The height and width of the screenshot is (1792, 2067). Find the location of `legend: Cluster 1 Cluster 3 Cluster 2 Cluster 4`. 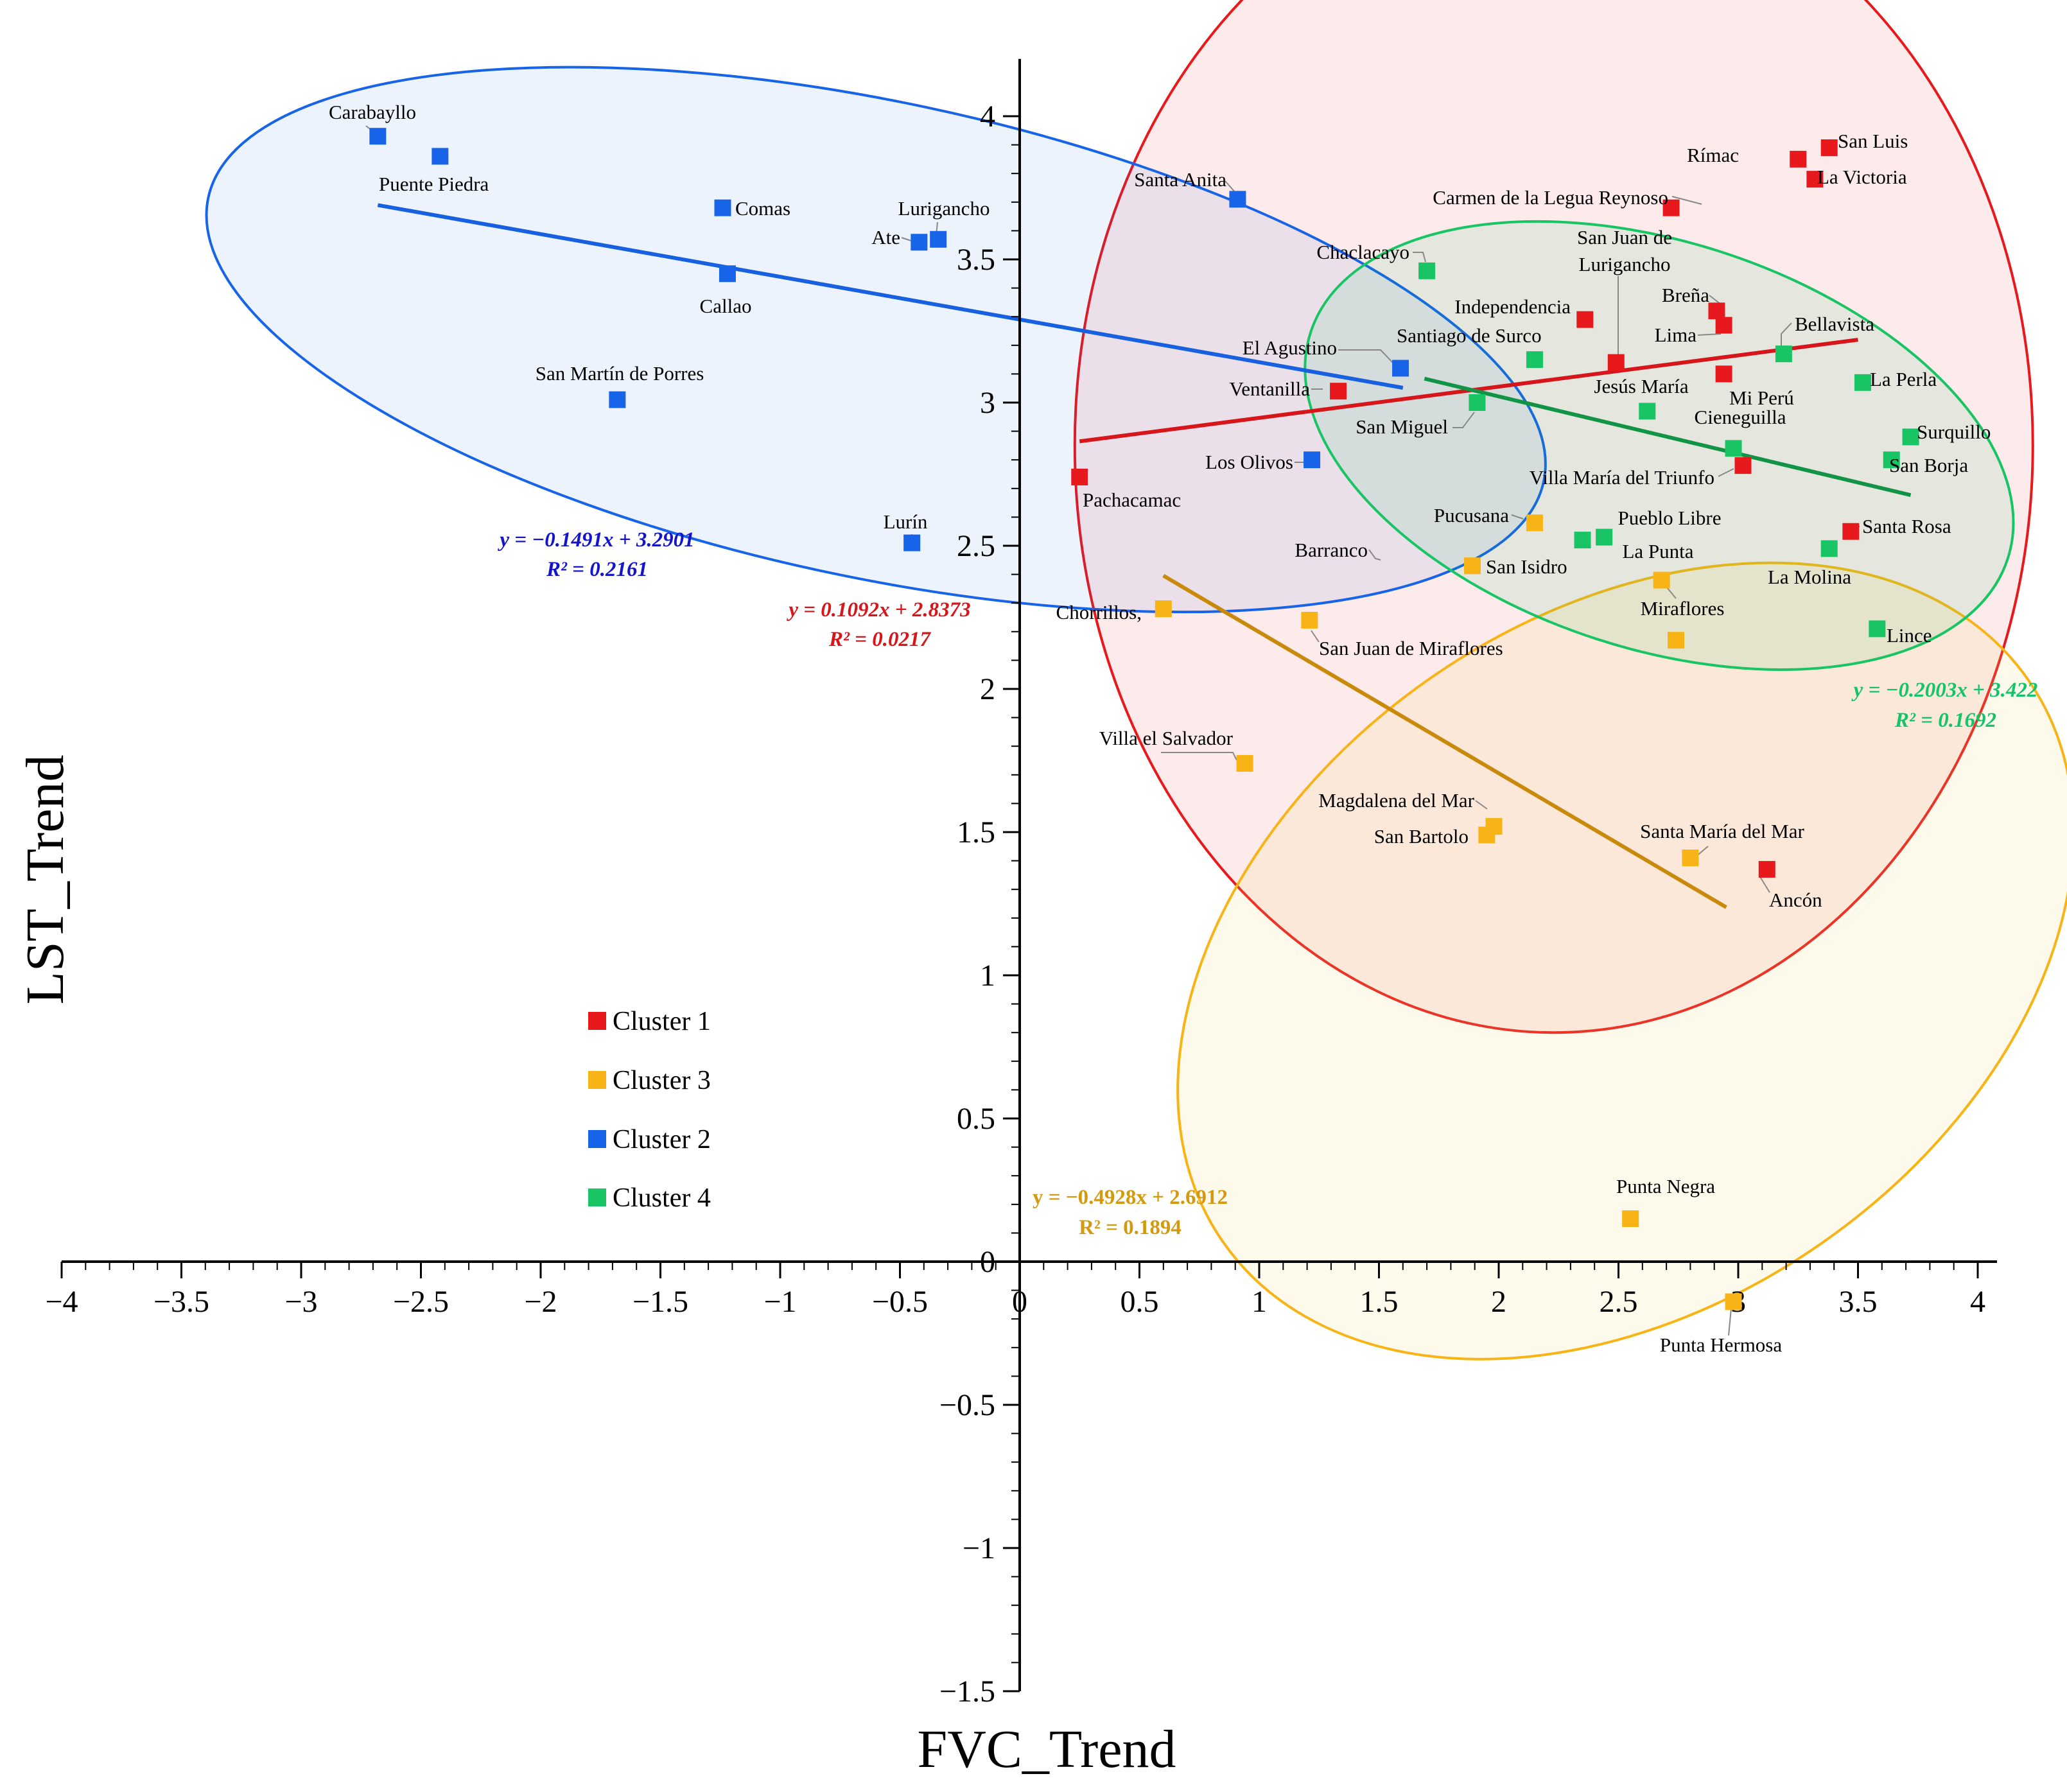

legend: Cluster 1 Cluster 3 Cluster 2 Cluster 4 is located at coordinates (649, 1110).